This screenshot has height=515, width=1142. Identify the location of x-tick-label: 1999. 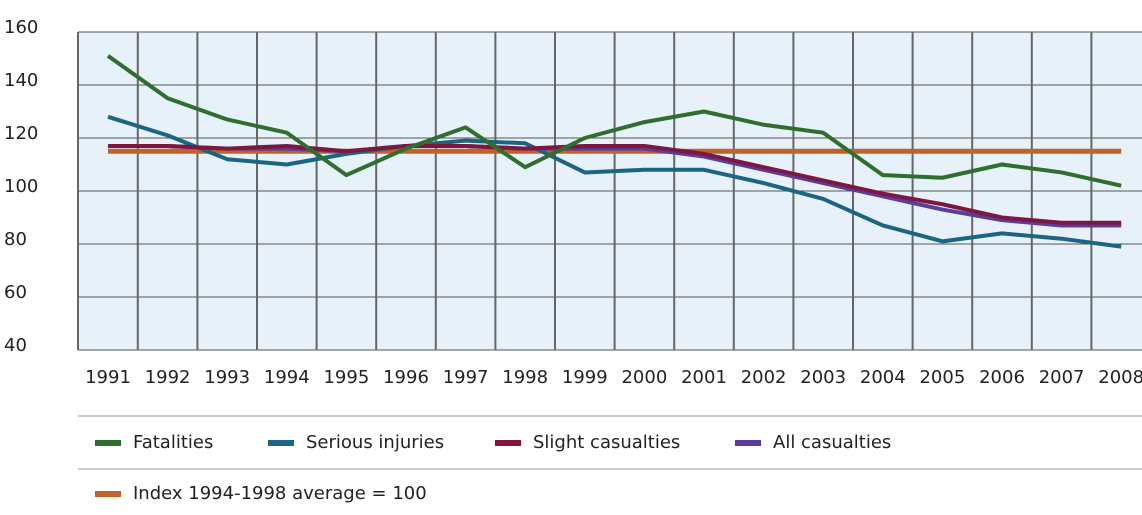
(585, 377).